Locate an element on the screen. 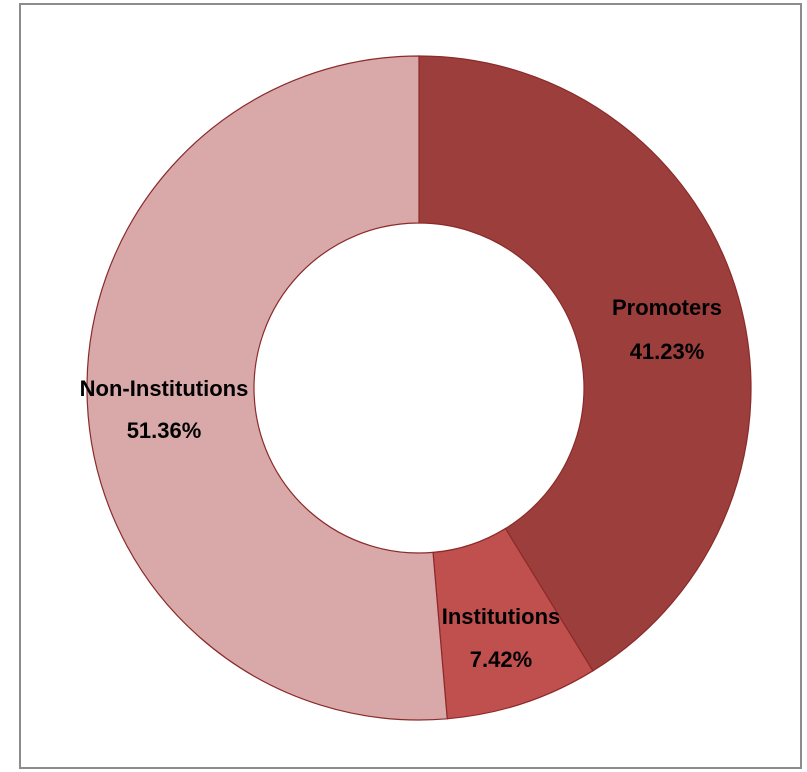  slice-value-label: 41.23% is located at coordinates (667, 351).